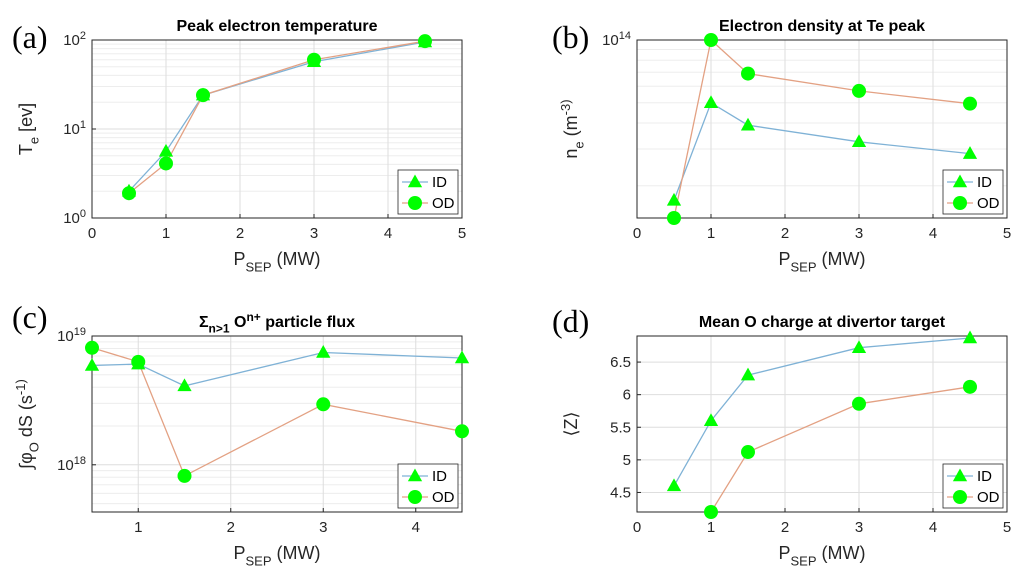  Describe the element at coordinates (74, 128) in the screenshot. I see `y-tick-label: 10¹` at that location.